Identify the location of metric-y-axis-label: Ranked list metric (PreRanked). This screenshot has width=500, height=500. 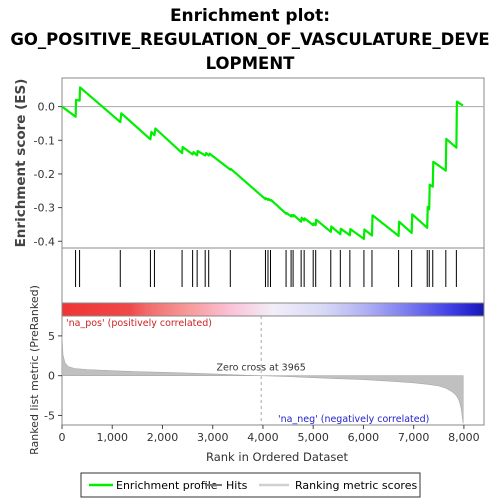
(34, 370).